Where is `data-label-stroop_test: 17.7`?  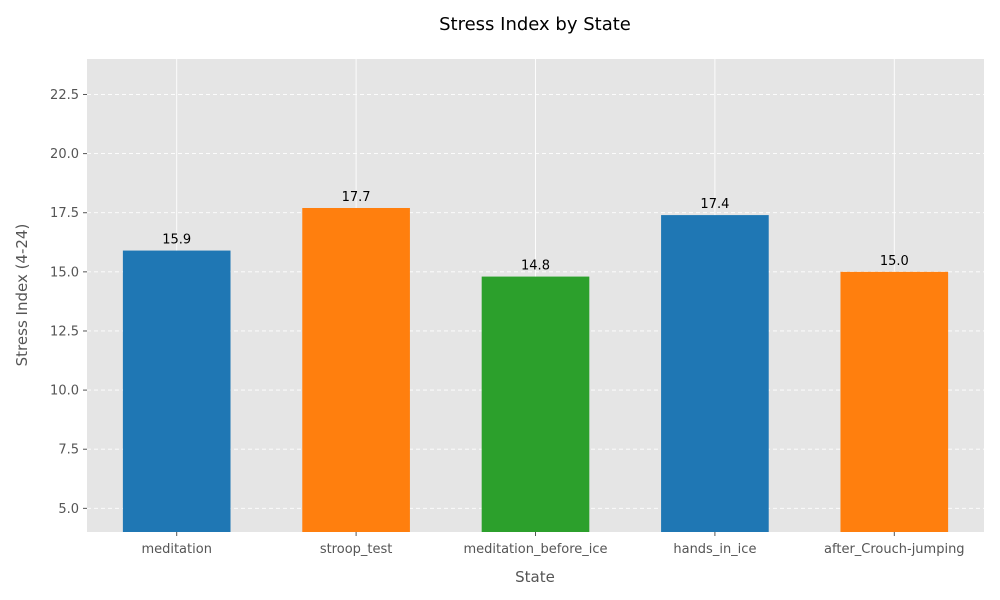 data-label-stroop_test: 17.7 is located at coordinates (356, 197).